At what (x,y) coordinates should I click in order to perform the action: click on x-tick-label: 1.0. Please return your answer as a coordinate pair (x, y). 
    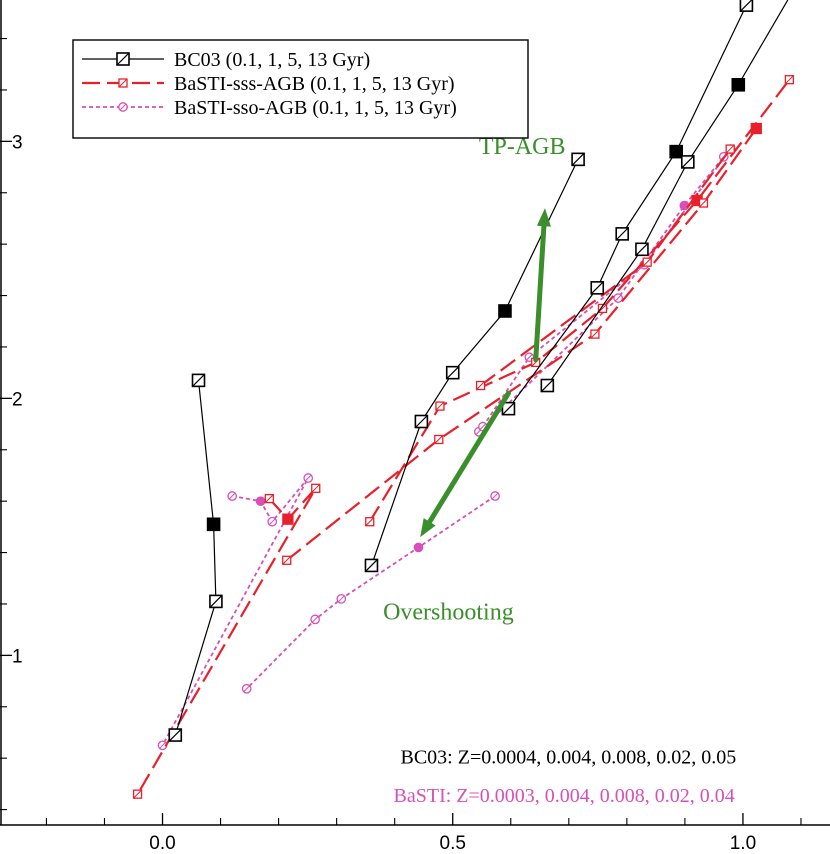
    Looking at the image, I should click on (743, 843).